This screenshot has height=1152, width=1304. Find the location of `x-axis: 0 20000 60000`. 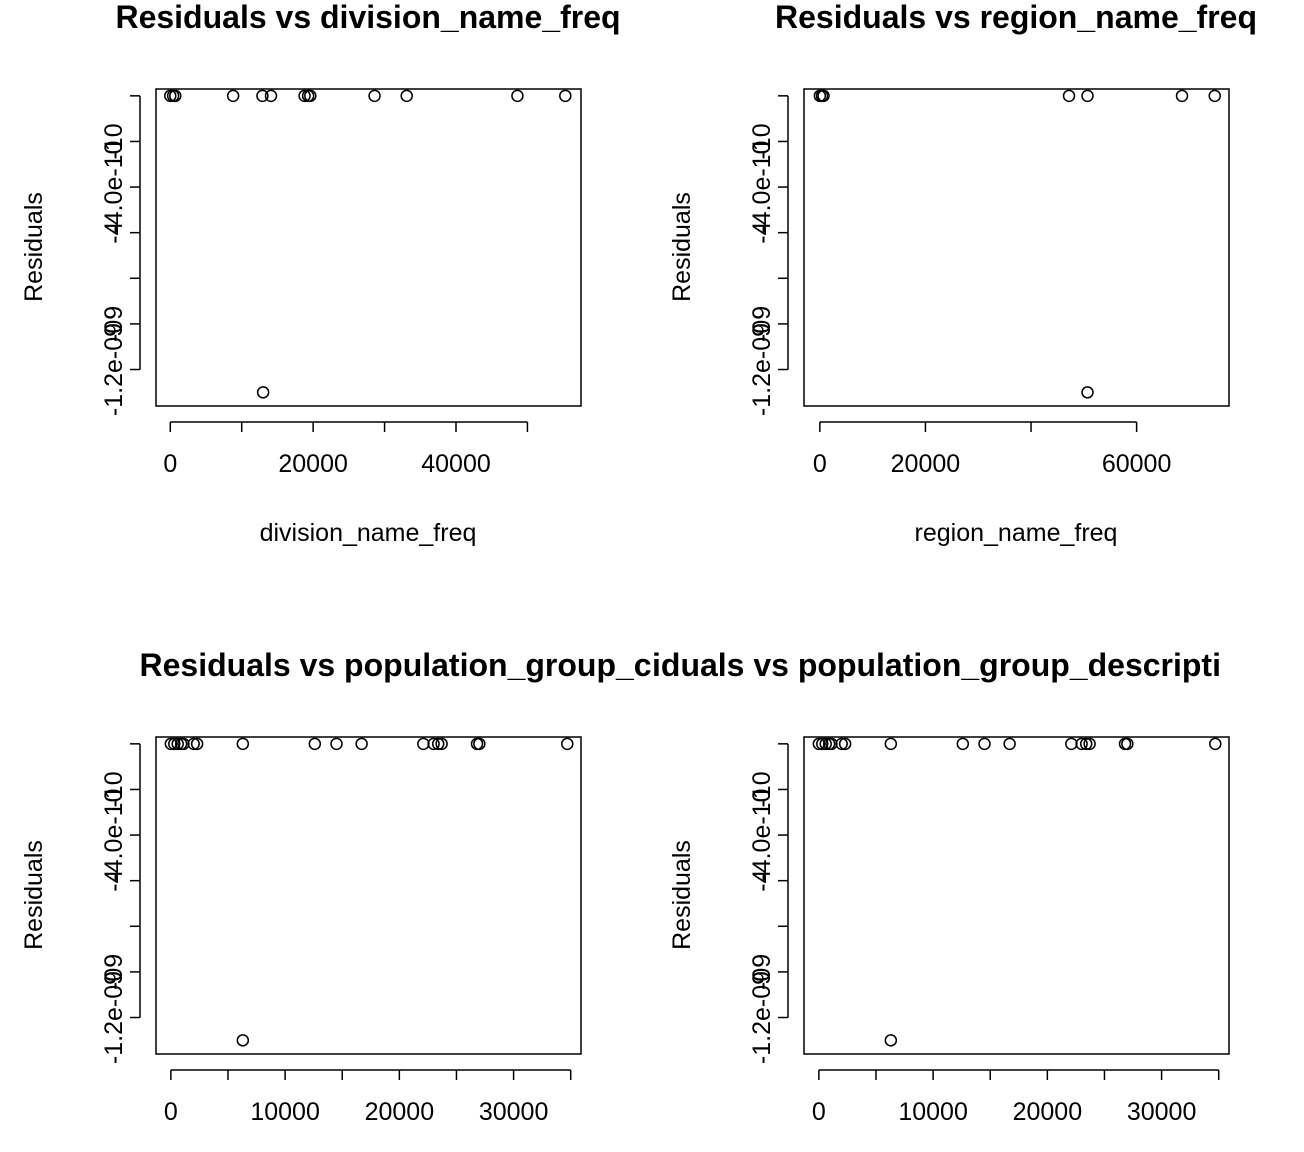

x-axis: 0 20000 60000 is located at coordinates (992, 449).